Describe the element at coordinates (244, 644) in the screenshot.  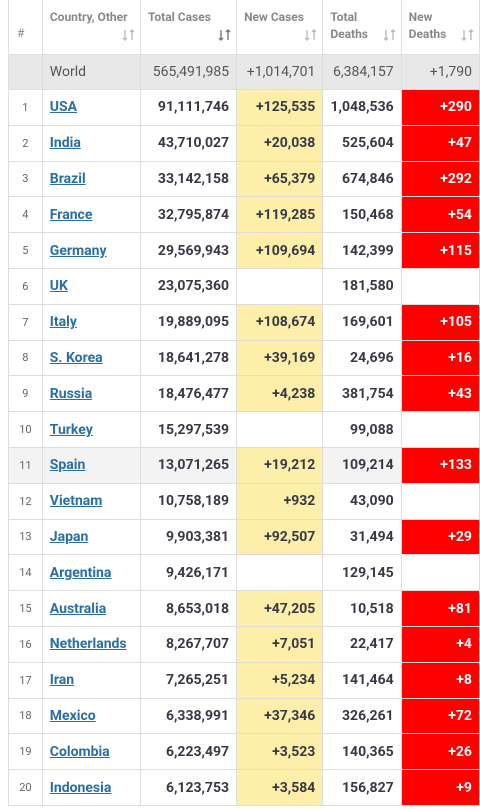
I see `table-row: 16 Netherlands 8,267,707 +7,051 22,417 +4` at that location.